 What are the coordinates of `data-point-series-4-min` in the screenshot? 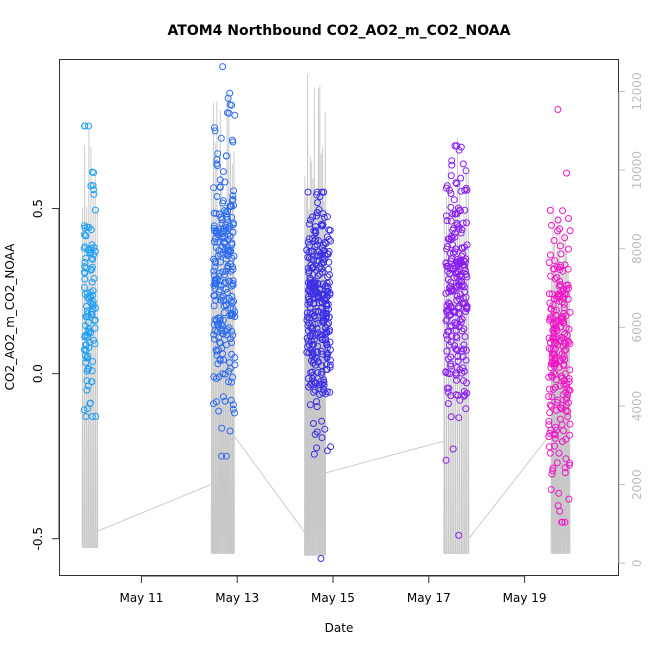 It's located at (459, 535).